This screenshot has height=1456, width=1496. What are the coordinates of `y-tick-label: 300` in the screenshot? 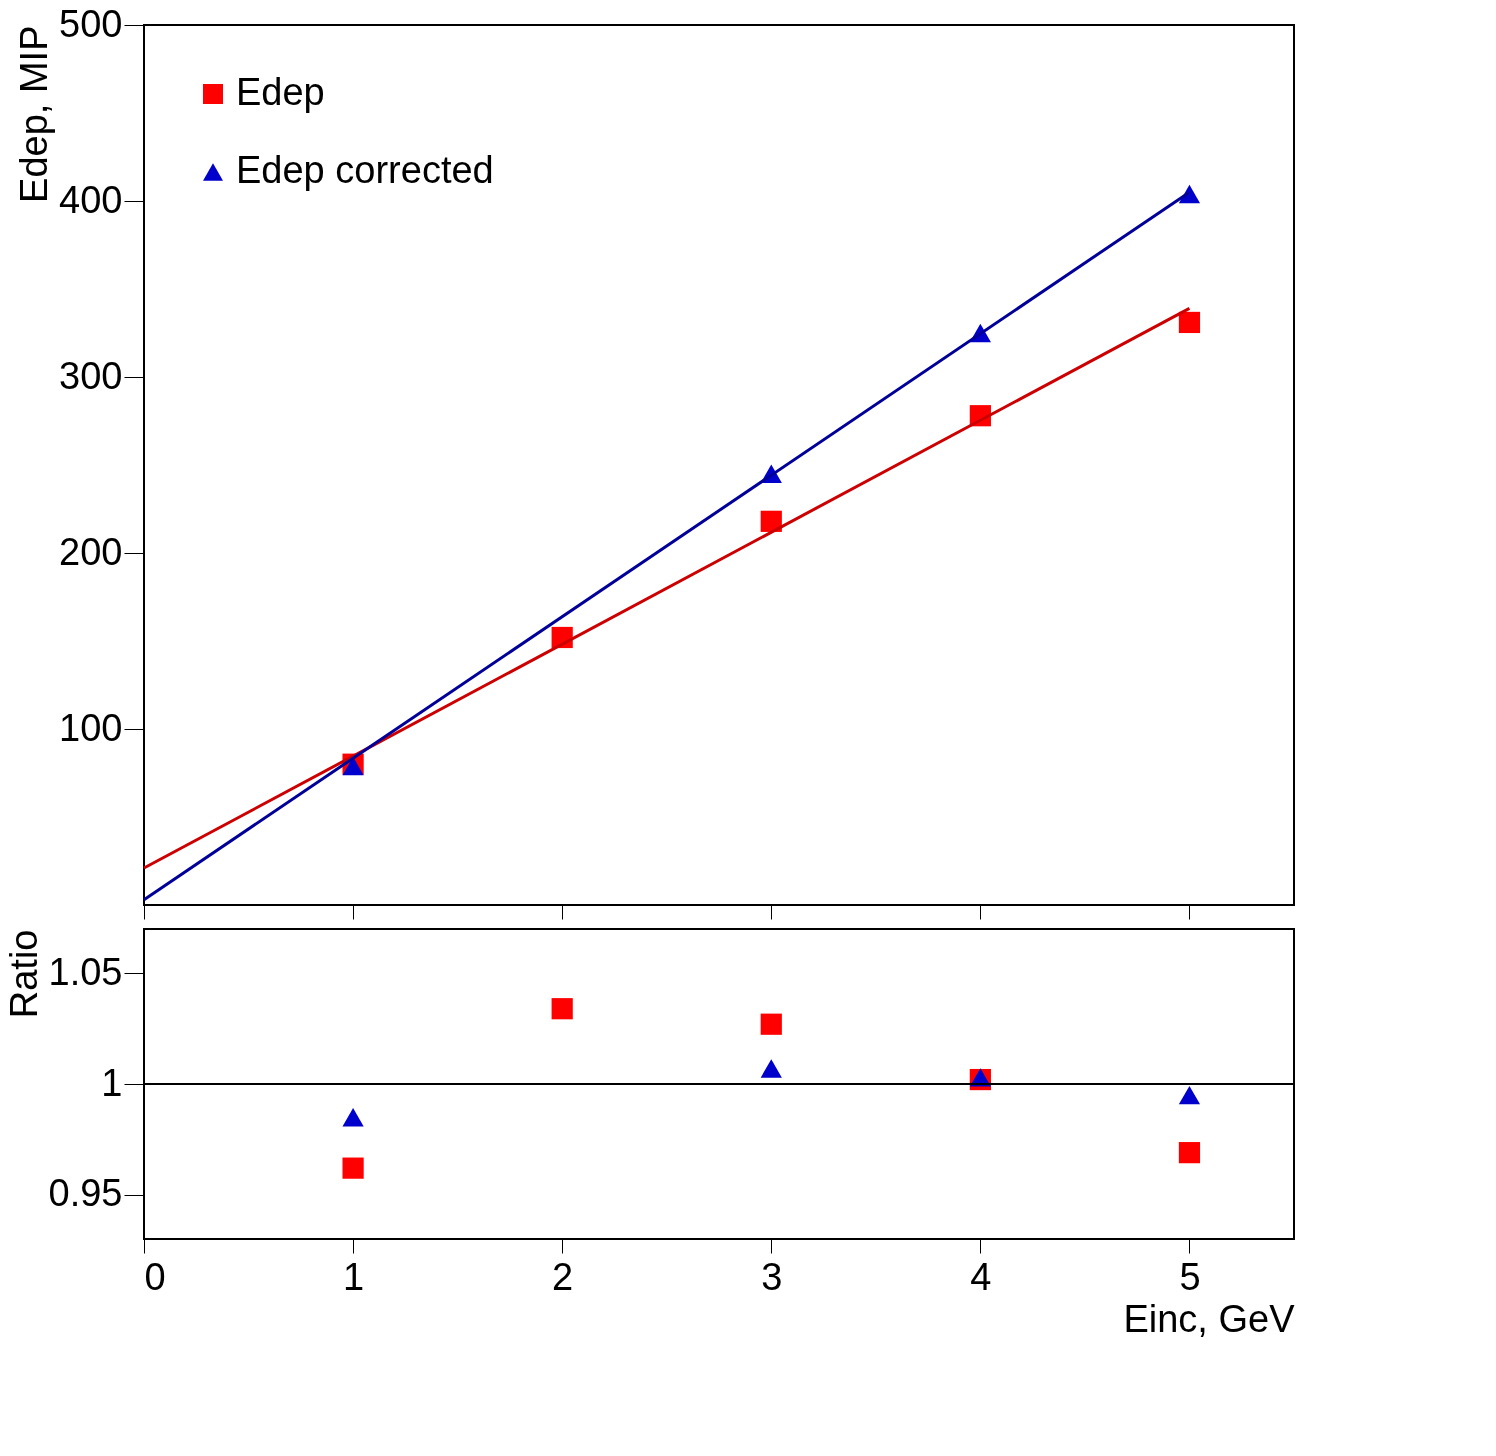 It's located at (91, 375).